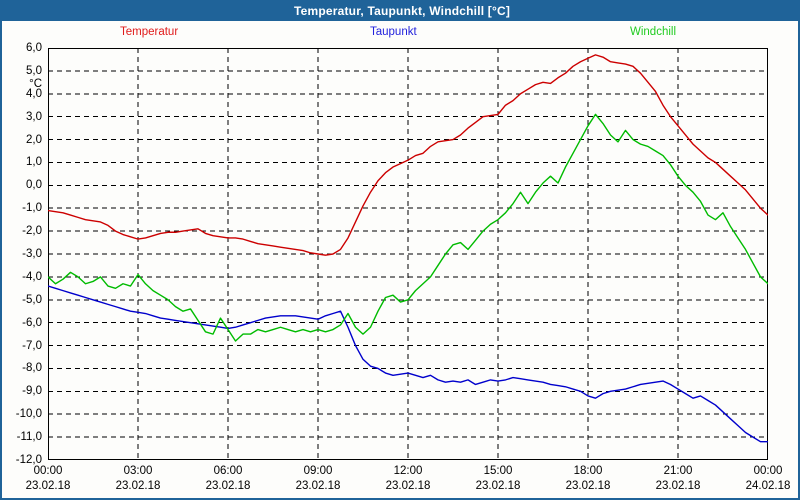 The height and width of the screenshot is (500, 800). I want to click on window-title-bar: Temperatur, Taupunkt, Windchill [°C], so click(400, 11).